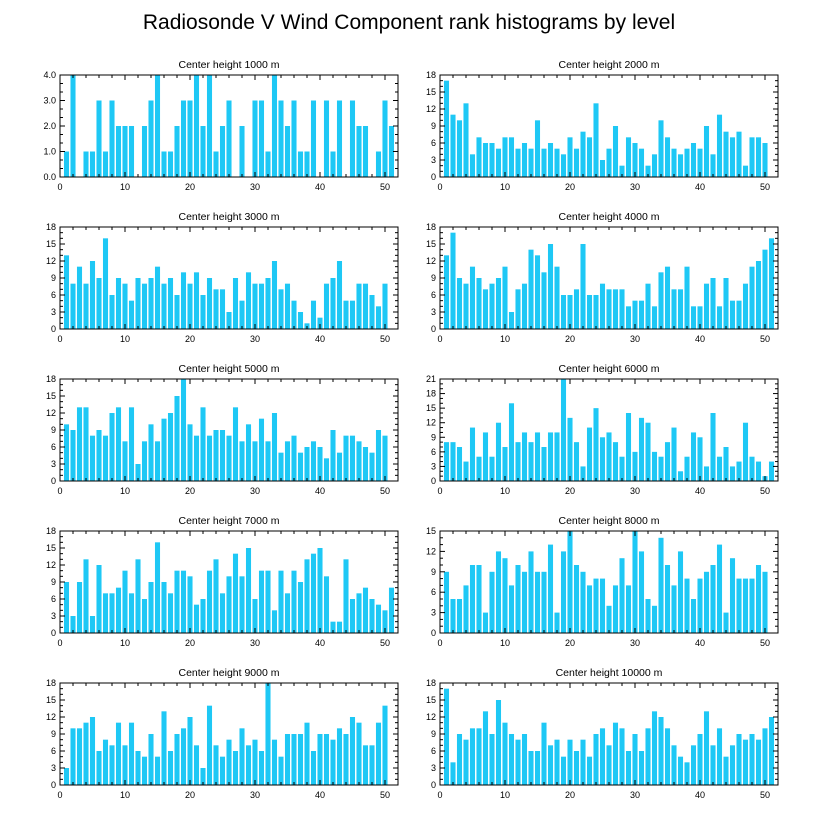 Image resolution: width=818 pixels, height=824 pixels. I want to click on panel-title: Center height 3000 m, so click(229, 217).